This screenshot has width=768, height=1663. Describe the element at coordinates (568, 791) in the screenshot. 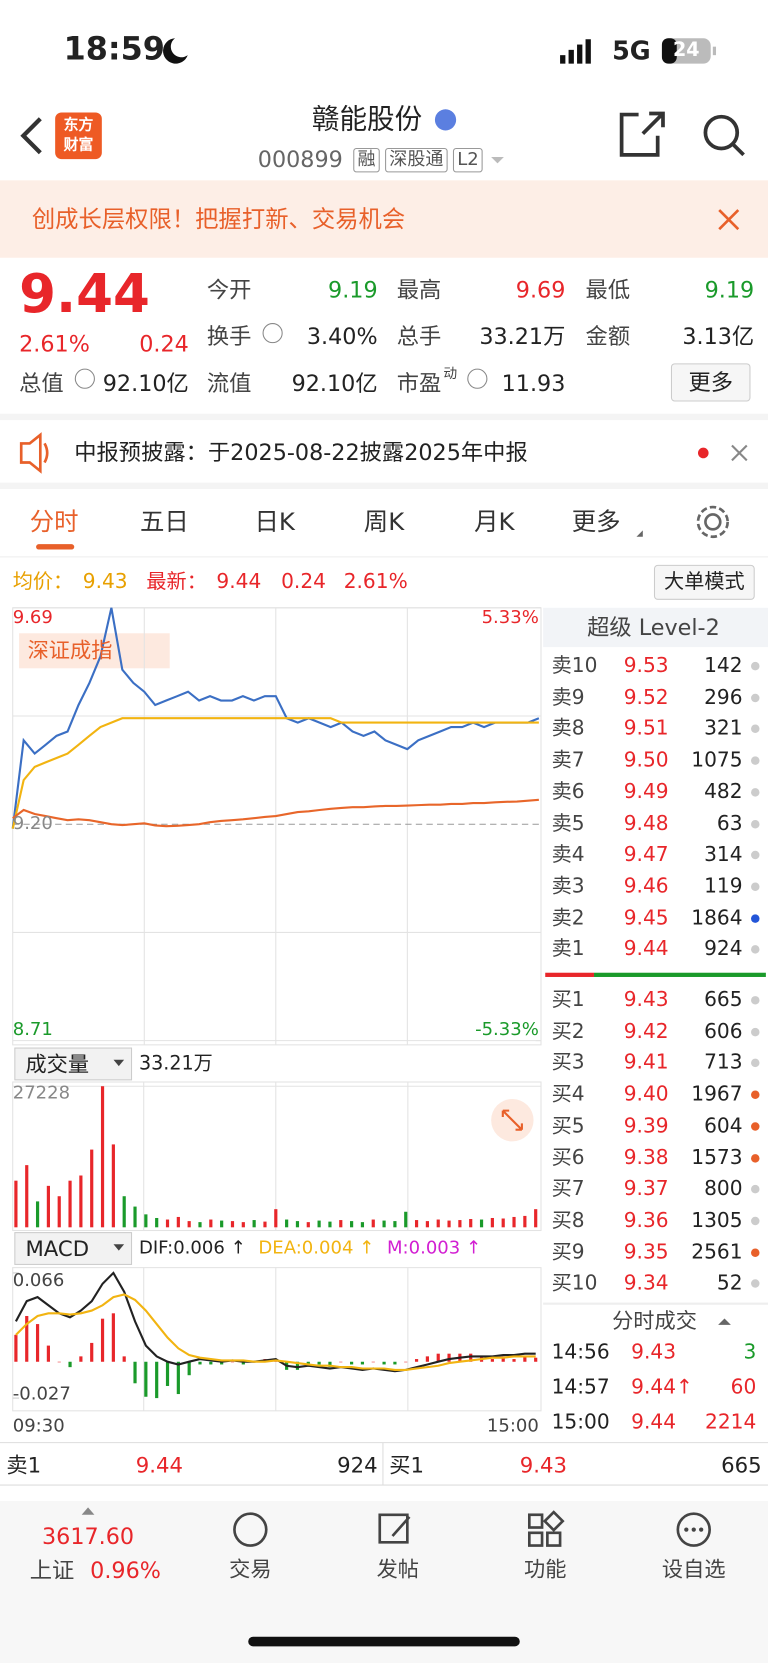

I see `book-label: 卖6` at that location.